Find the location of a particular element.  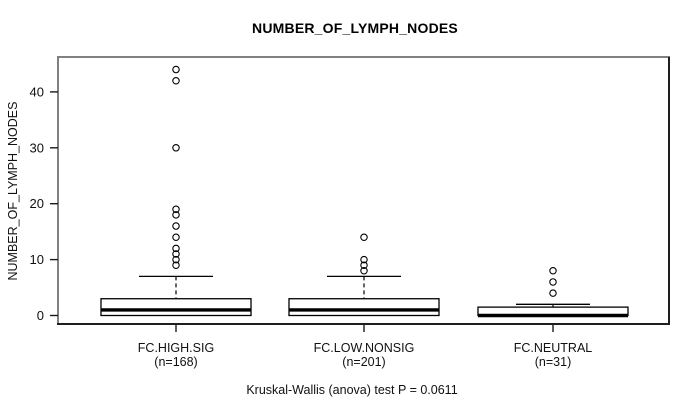

boxplot-group-fc-low-nonsig is located at coordinates (364, 275).